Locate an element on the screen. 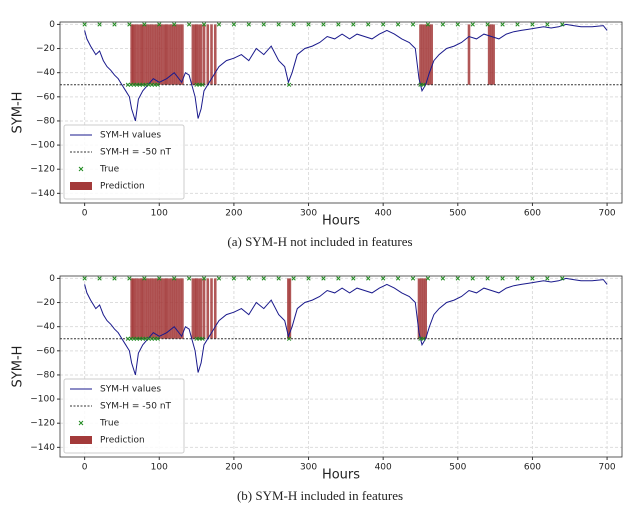 Image resolution: width=640 pixels, height=529 pixels. legend-label: True is located at coordinates (109, 170).